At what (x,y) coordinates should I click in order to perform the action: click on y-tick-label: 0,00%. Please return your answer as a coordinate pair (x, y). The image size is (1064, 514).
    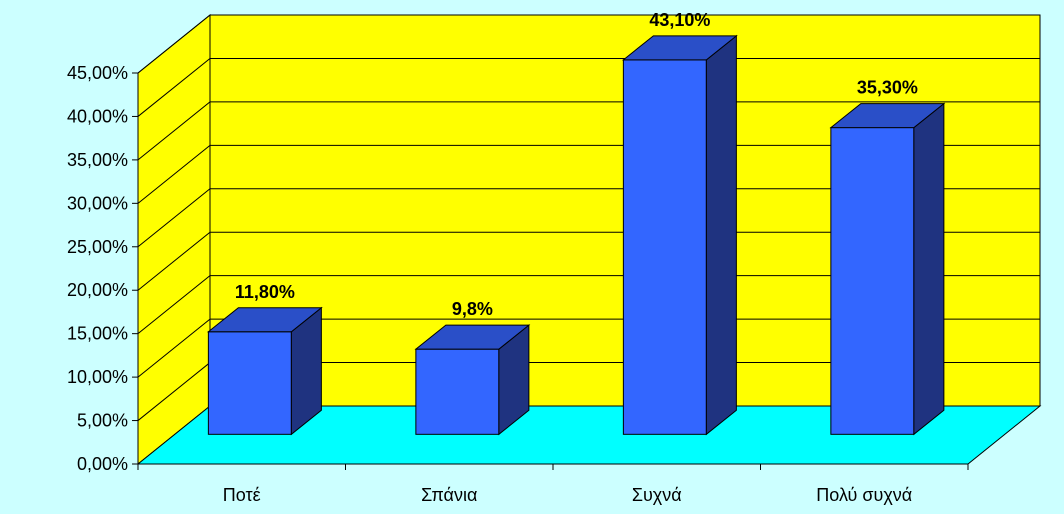
    Looking at the image, I should click on (102, 464).